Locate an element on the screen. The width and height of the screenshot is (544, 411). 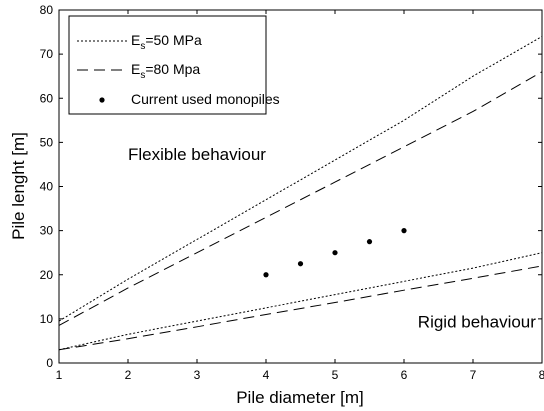
y-tick-label: 0 is located at coordinates (49, 363).